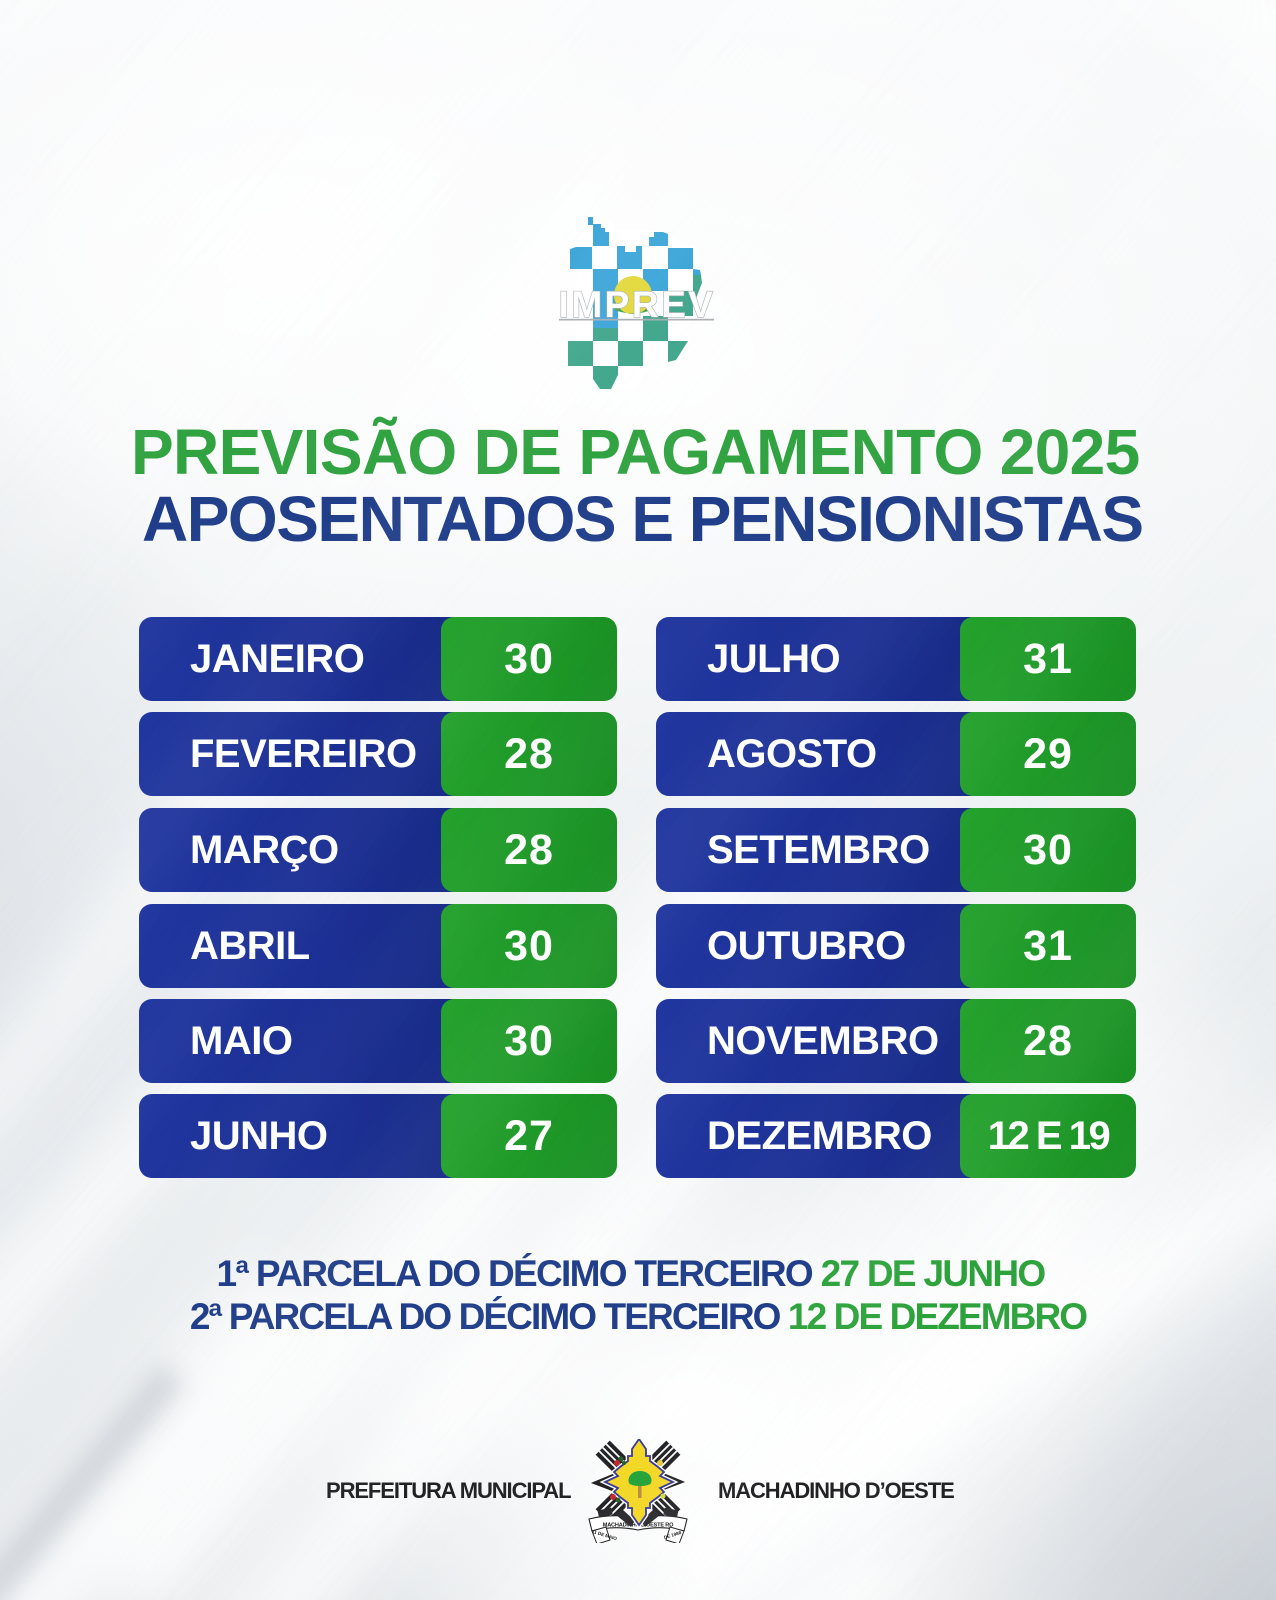 The width and height of the screenshot is (1276, 1600). I want to click on svg-text: DE 1988, so click(672, 1535).